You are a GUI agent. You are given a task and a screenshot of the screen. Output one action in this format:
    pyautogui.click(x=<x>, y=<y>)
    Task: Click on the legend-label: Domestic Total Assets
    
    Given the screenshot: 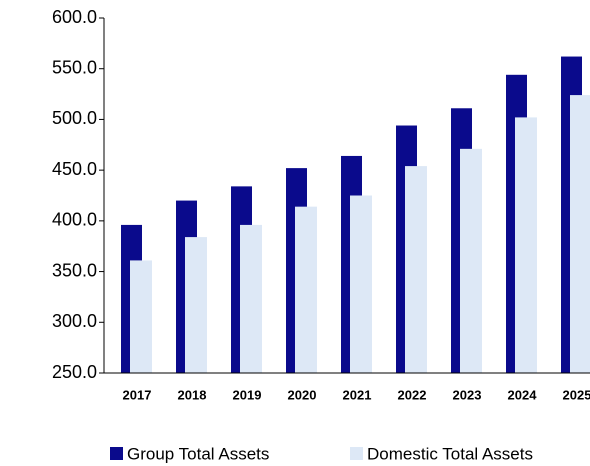 What is the action you would take?
    pyautogui.click(x=450, y=453)
    